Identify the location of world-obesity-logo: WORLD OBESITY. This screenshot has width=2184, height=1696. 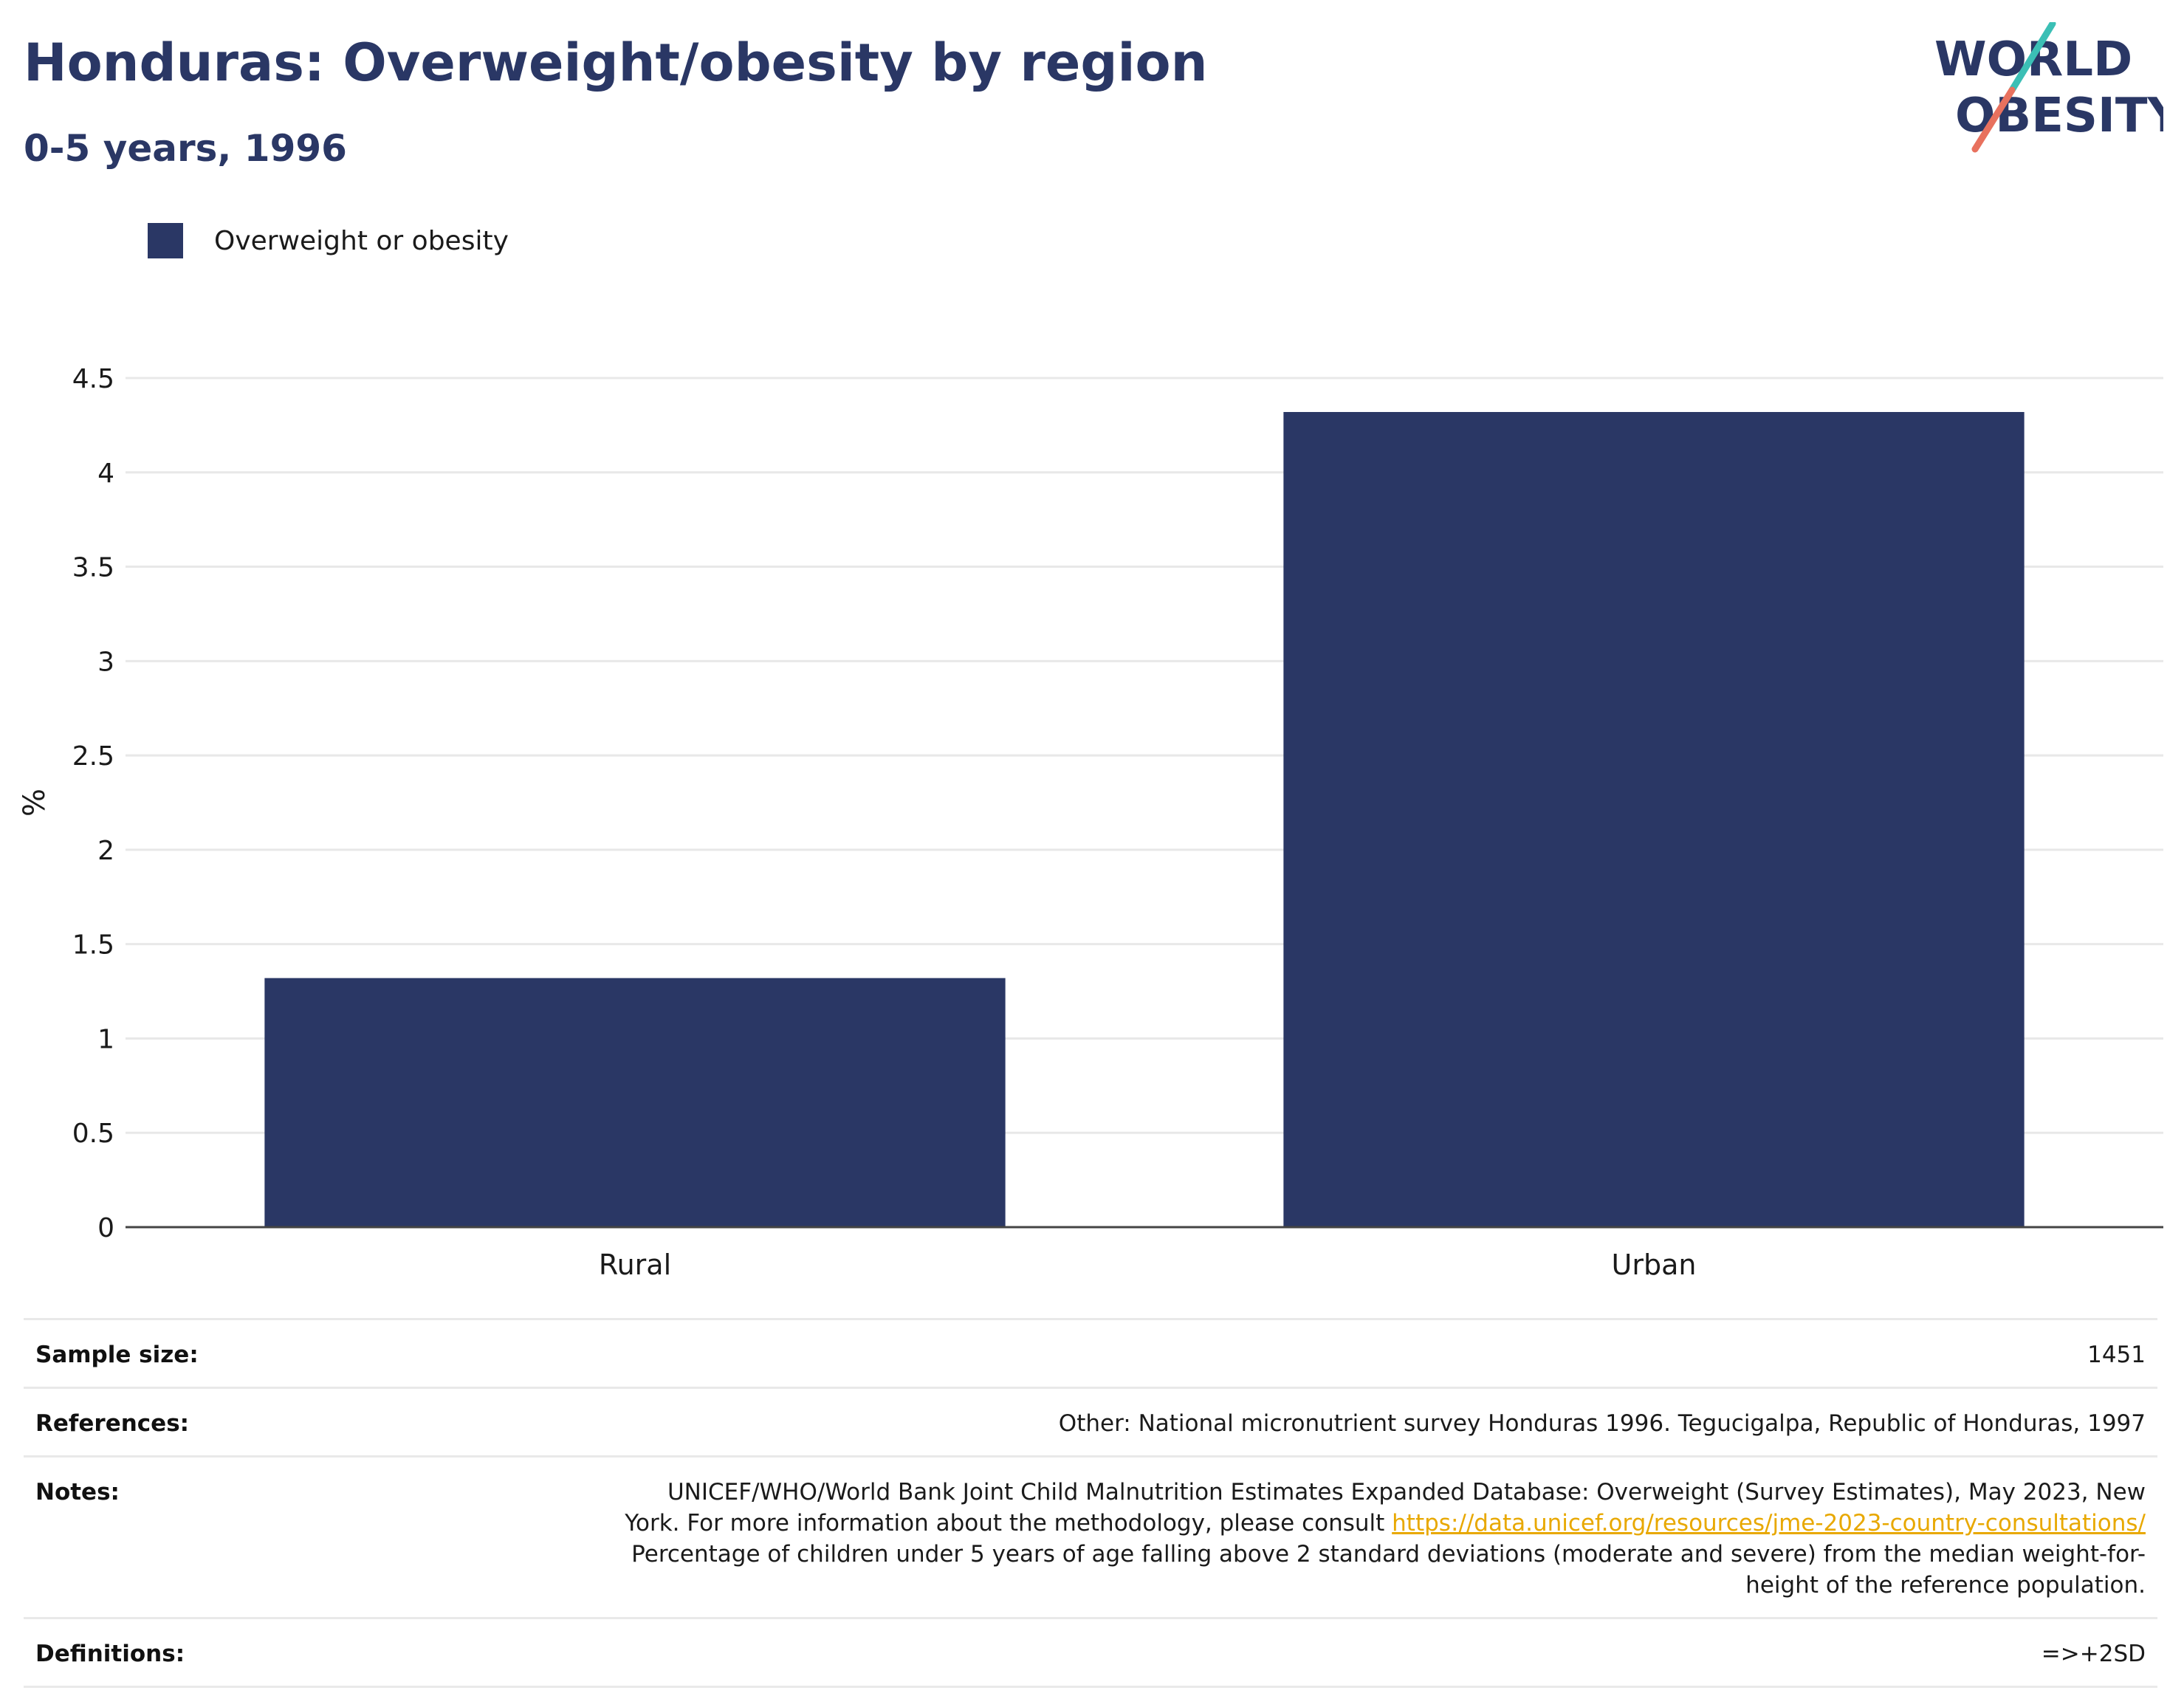
(2049, 87).